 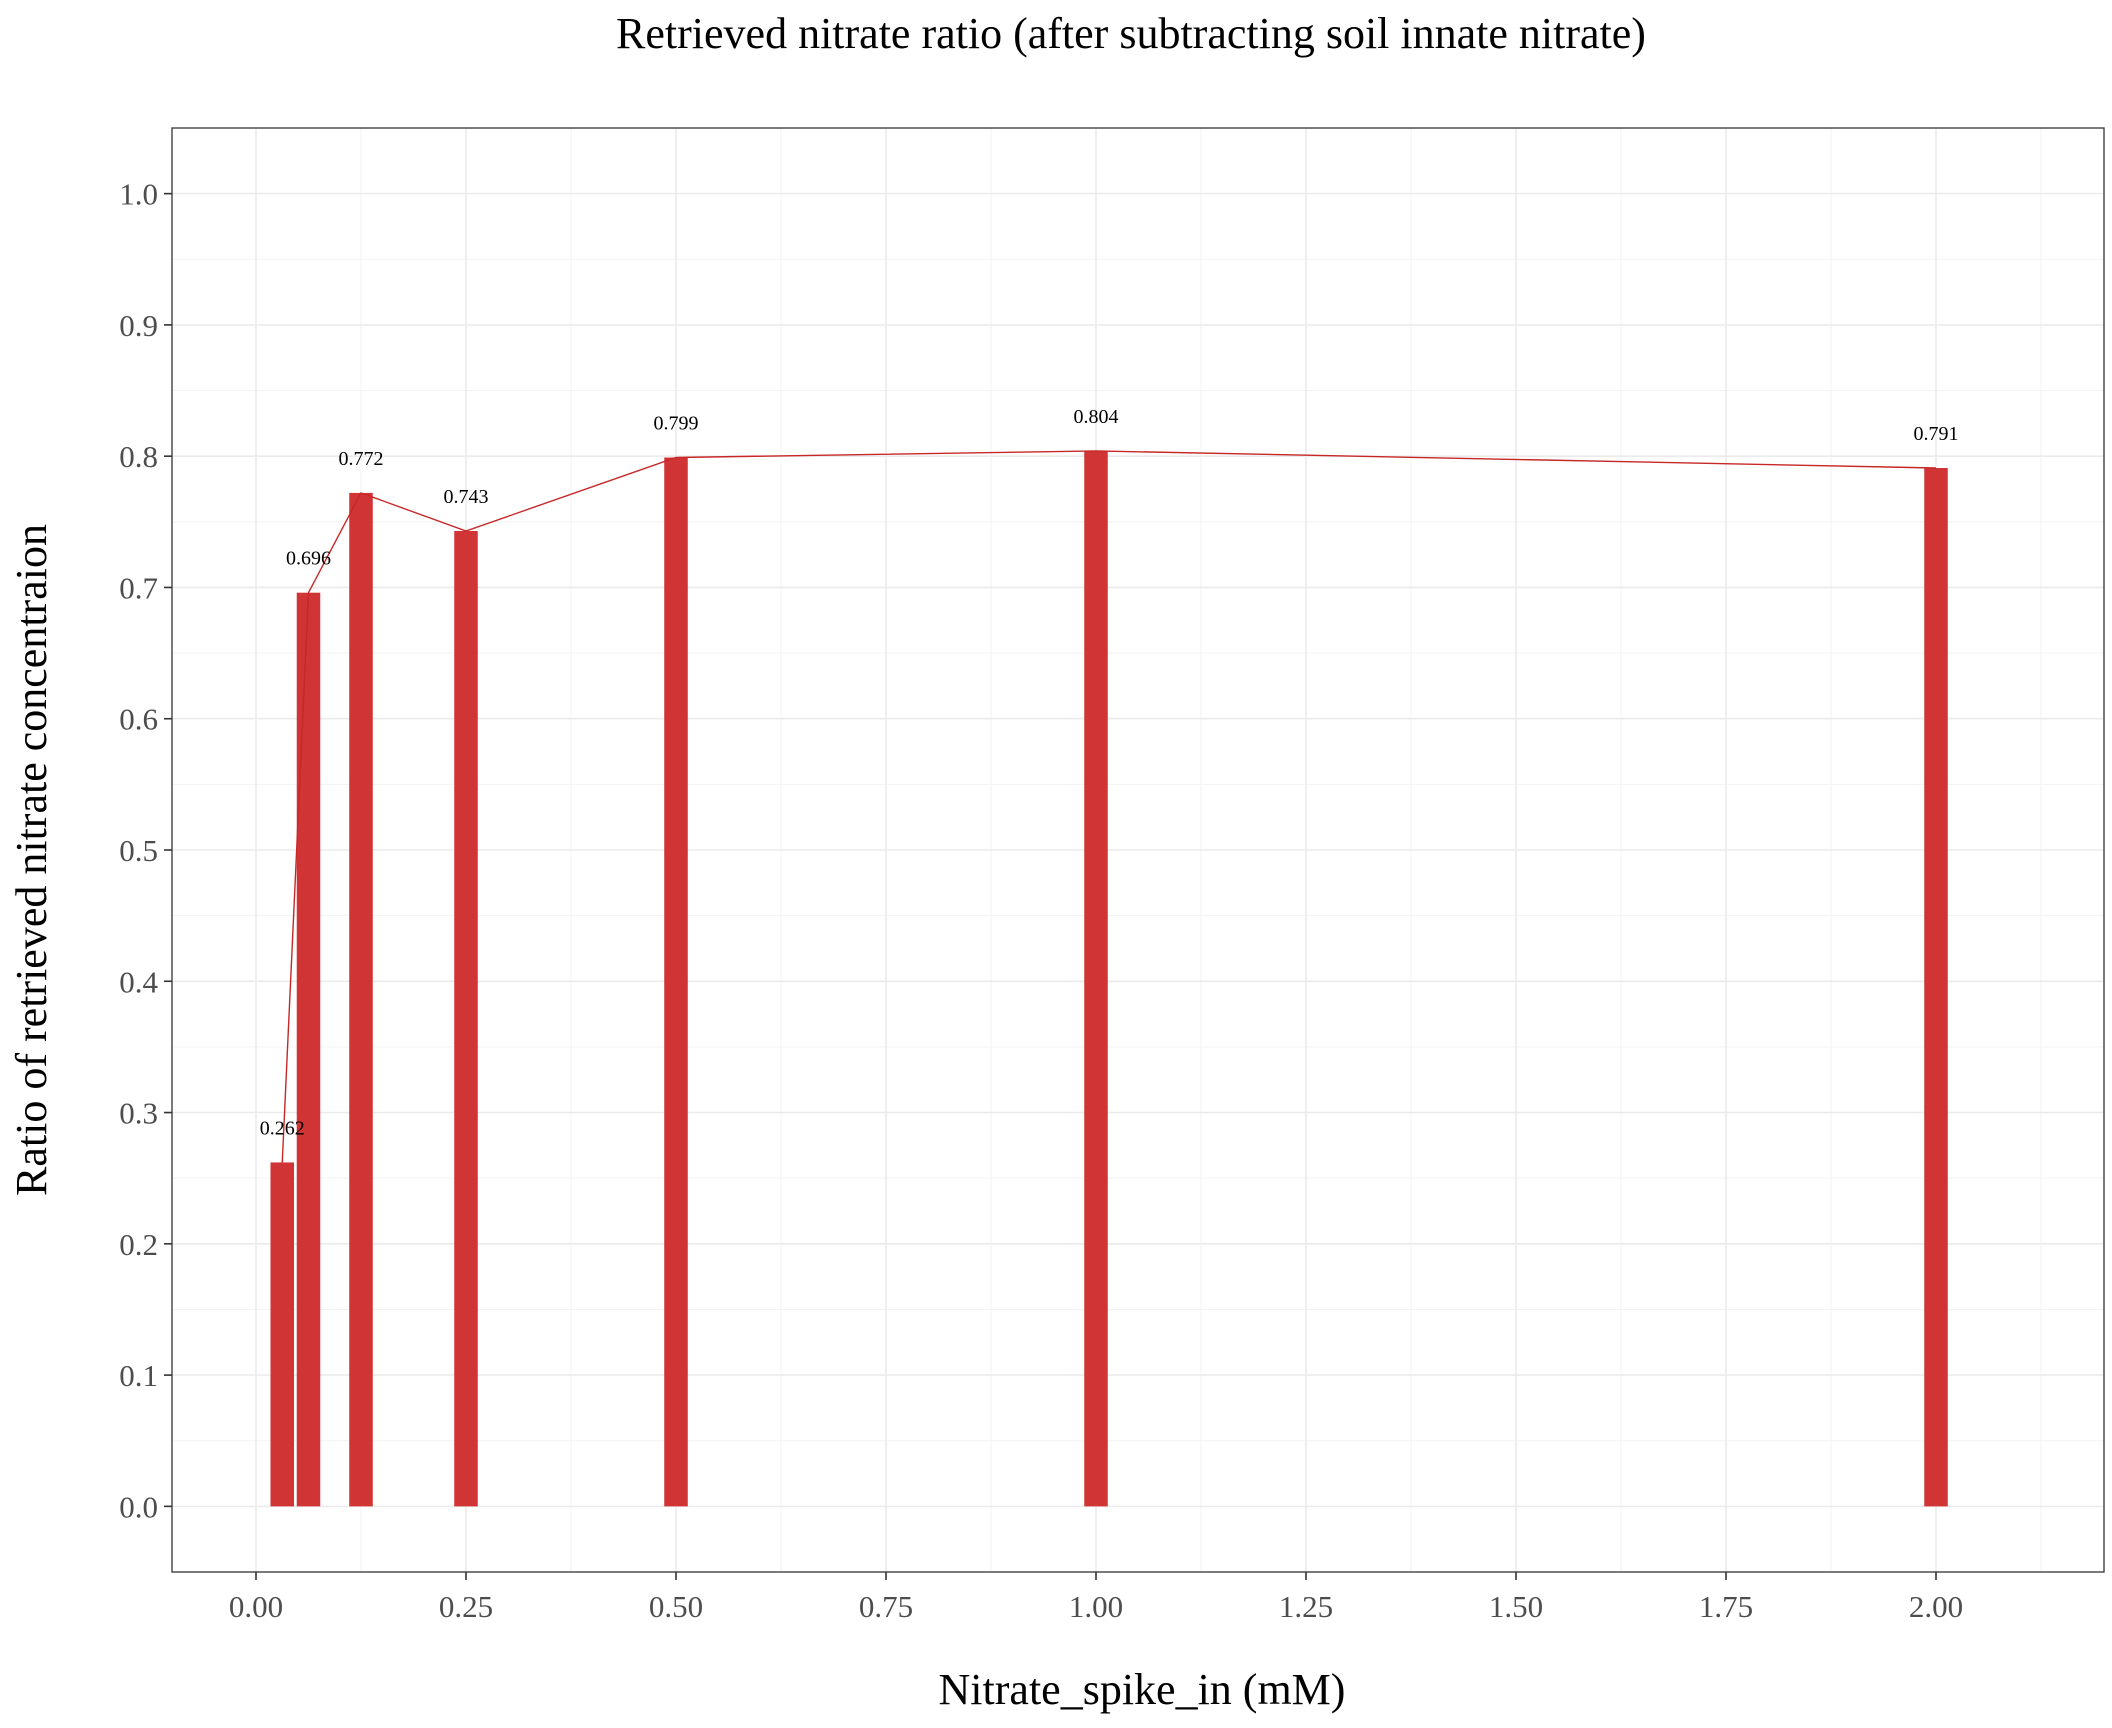 What do you see at coordinates (138, 1375) in the screenshot?
I see `y-tick-label: 0.1` at bounding box center [138, 1375].